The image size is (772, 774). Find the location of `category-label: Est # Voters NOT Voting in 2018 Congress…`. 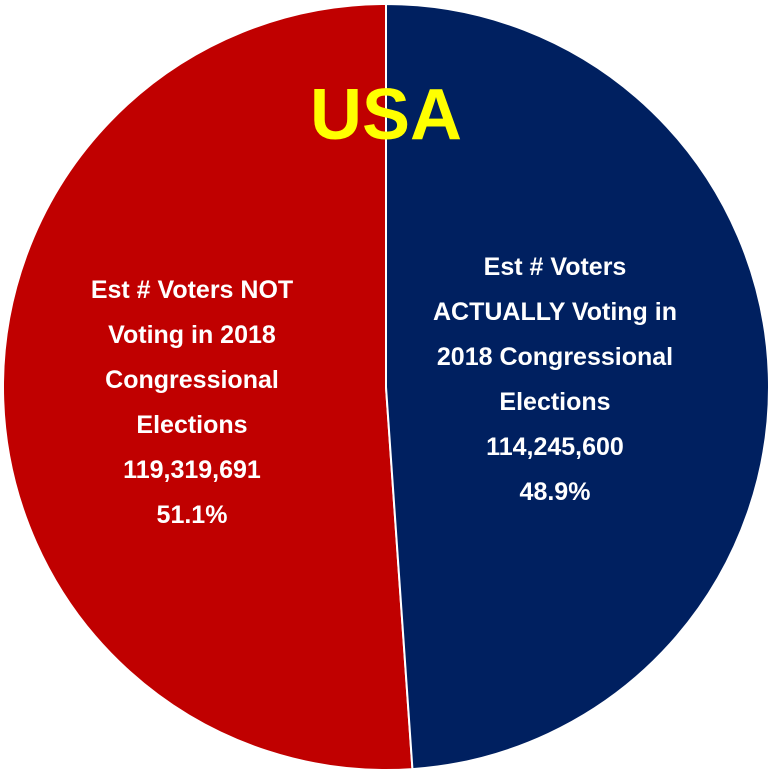

category-label: Est # Voters NOT Voting in 2018 Congress… is located at coordinates (192, 357).